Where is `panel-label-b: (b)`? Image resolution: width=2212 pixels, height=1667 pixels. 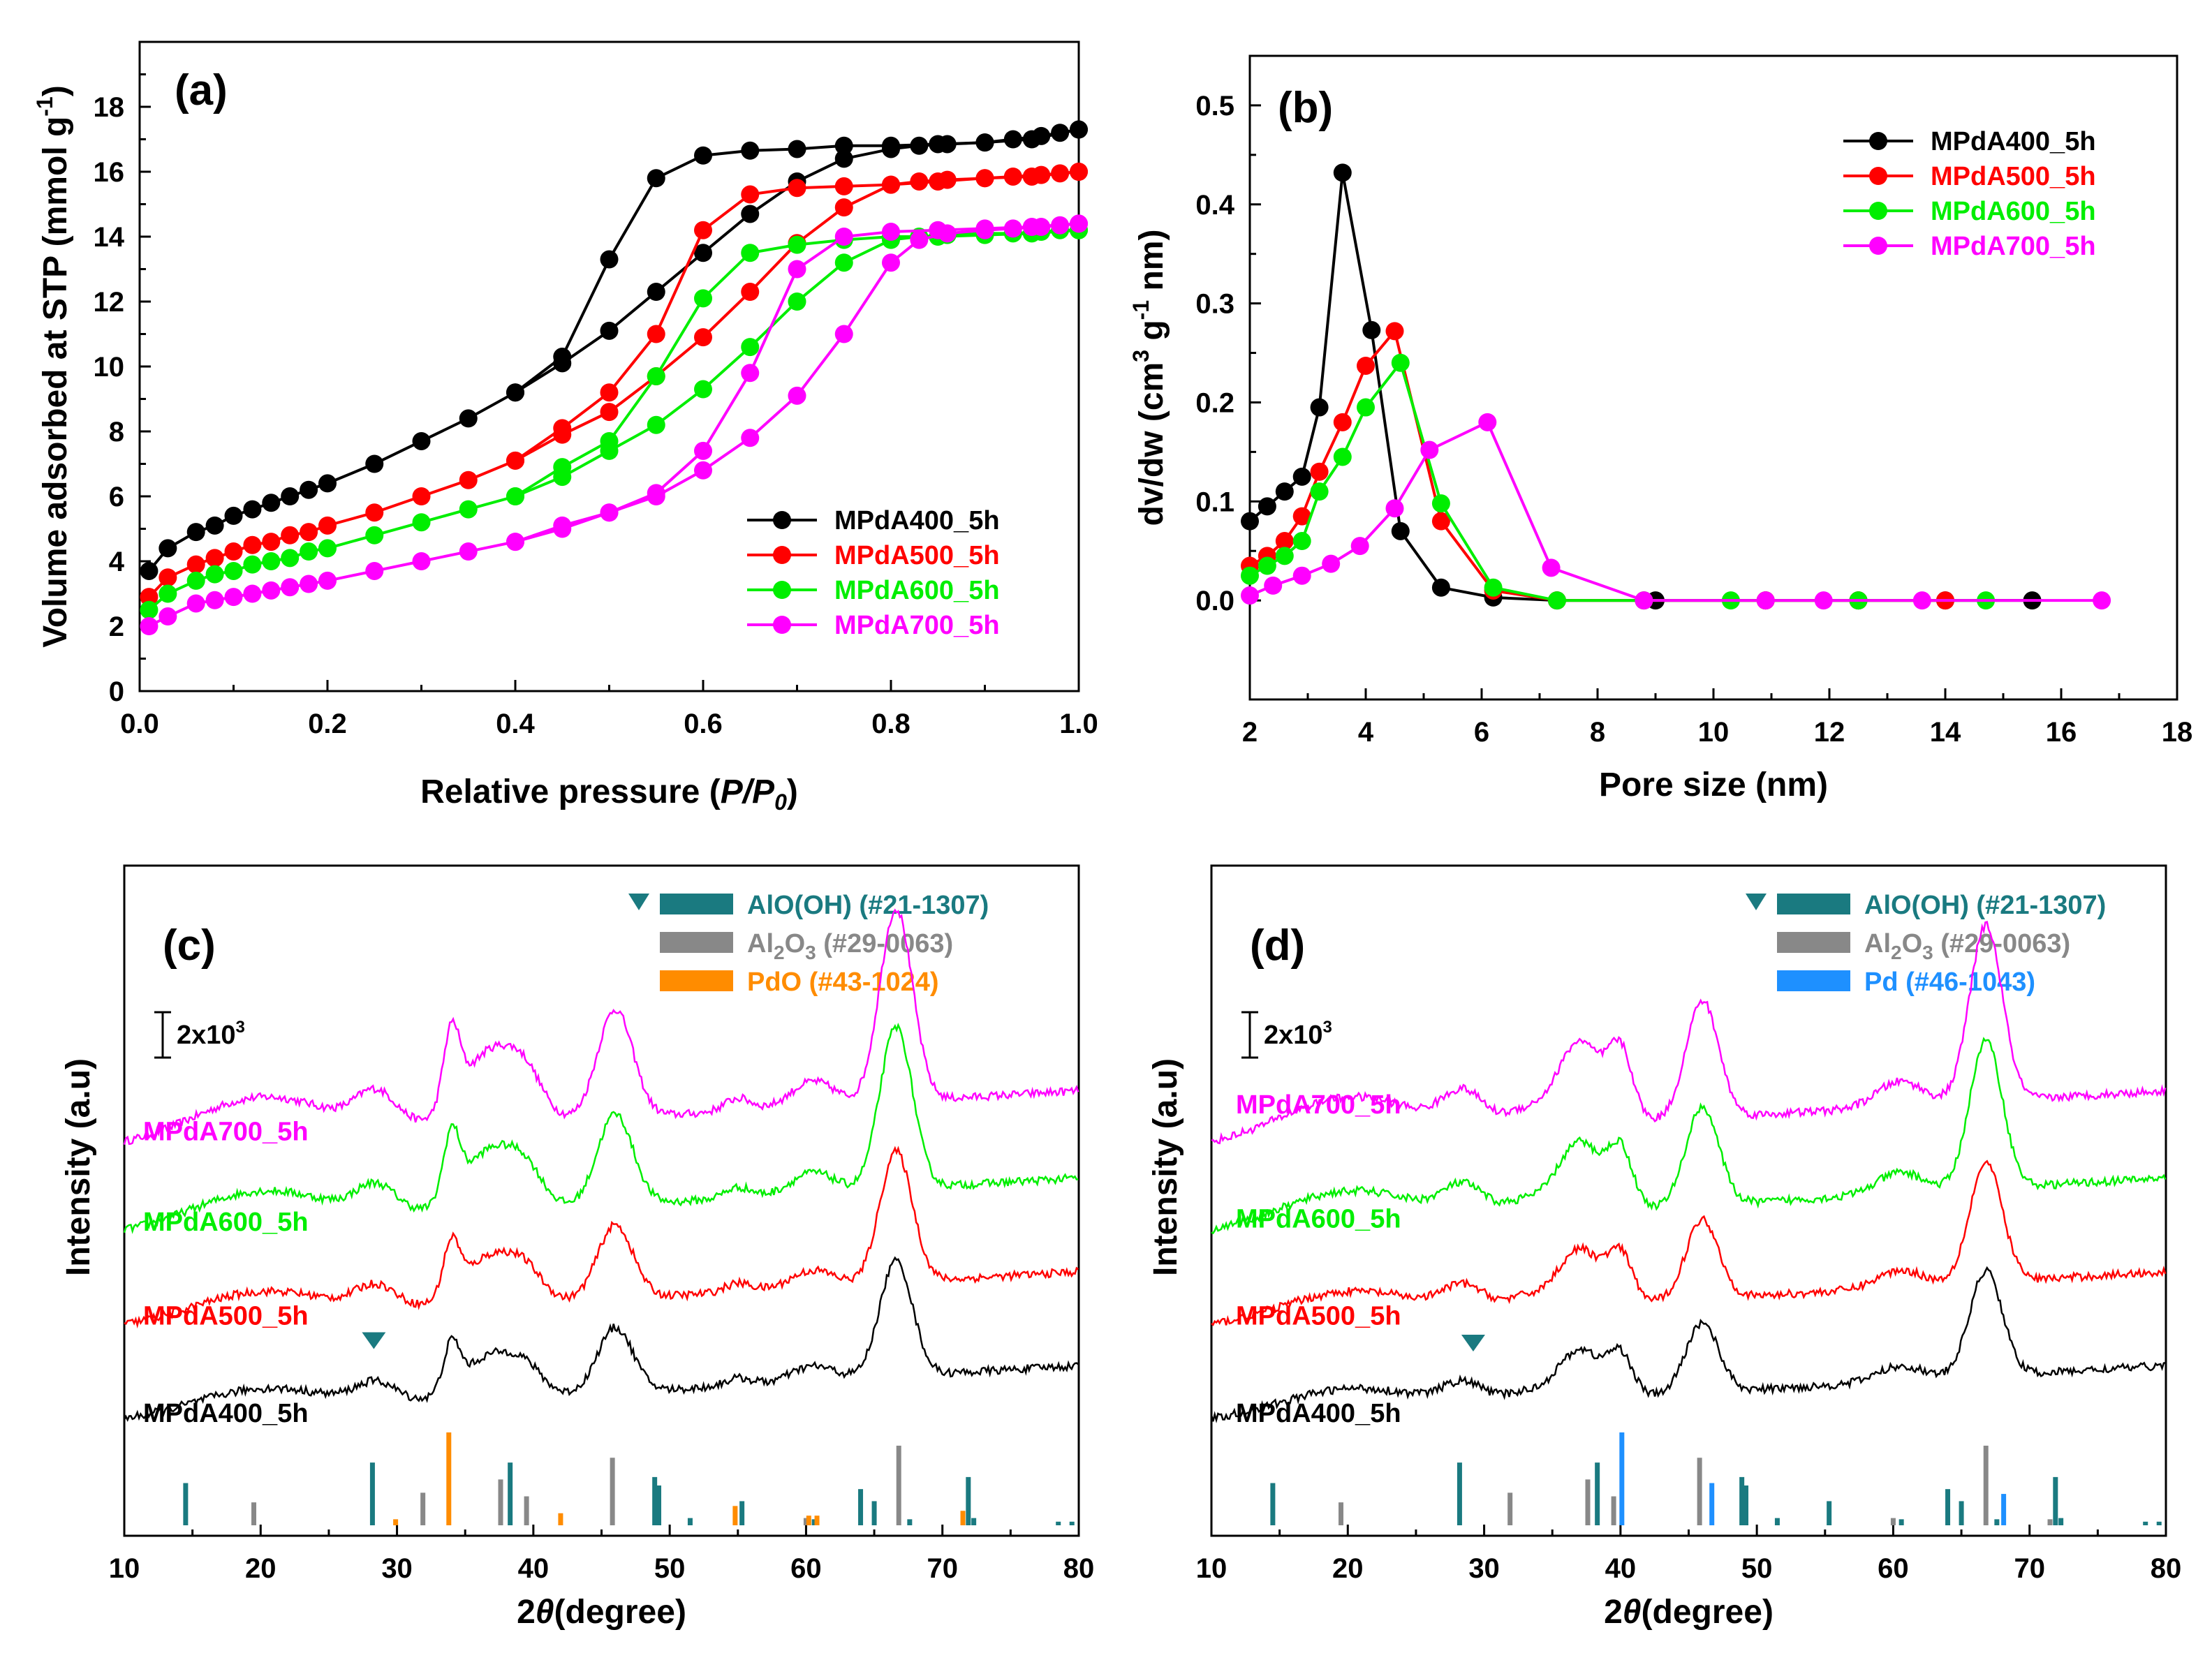 panel-label-b: (b) is located at coordinates (1305, 108).